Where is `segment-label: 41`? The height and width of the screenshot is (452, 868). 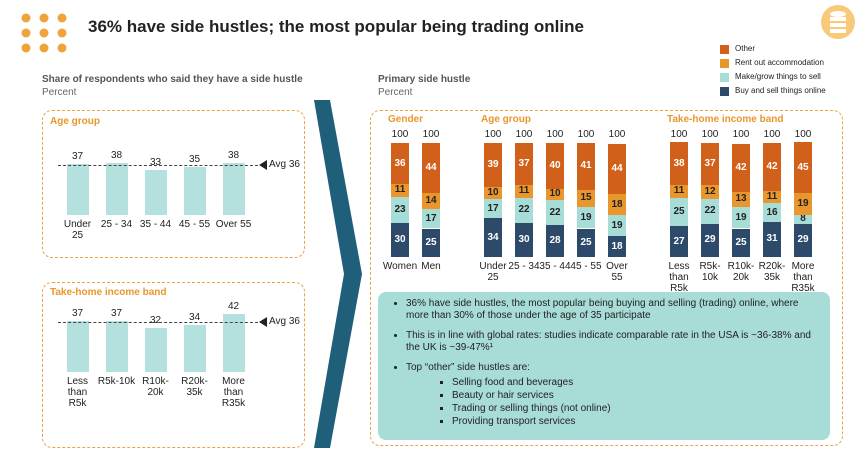
segment-label: 41 is located at coordinates (586, 166).